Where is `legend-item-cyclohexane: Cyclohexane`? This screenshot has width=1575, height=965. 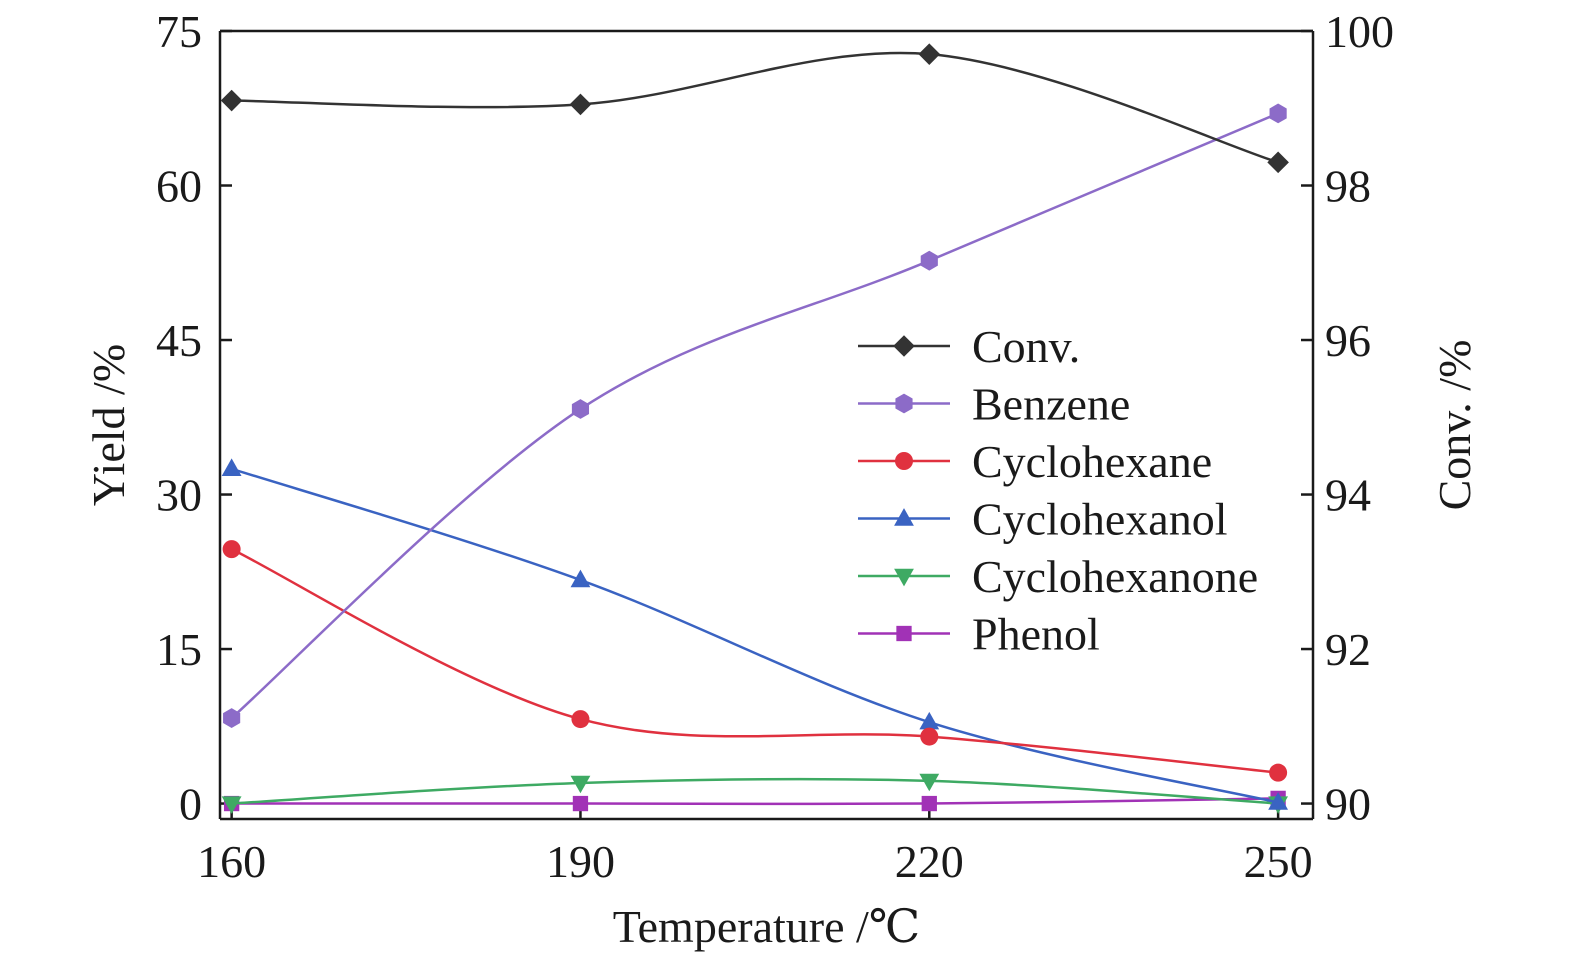
legend-item-cyclohexane: Cyclohexane is located at coordinates (1035, 461).